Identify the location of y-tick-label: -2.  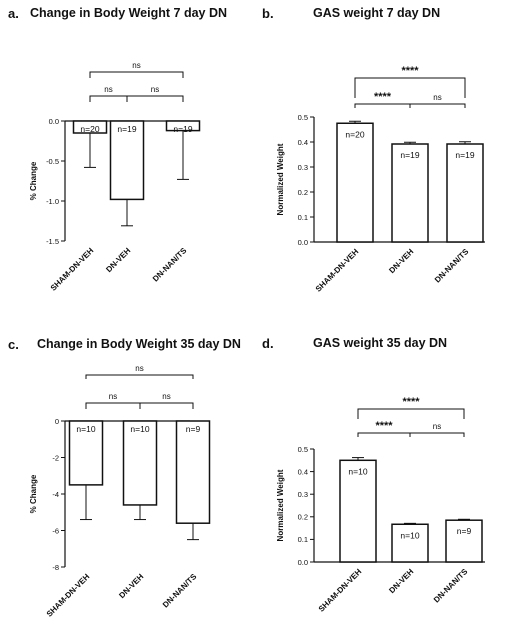
(55, 457).